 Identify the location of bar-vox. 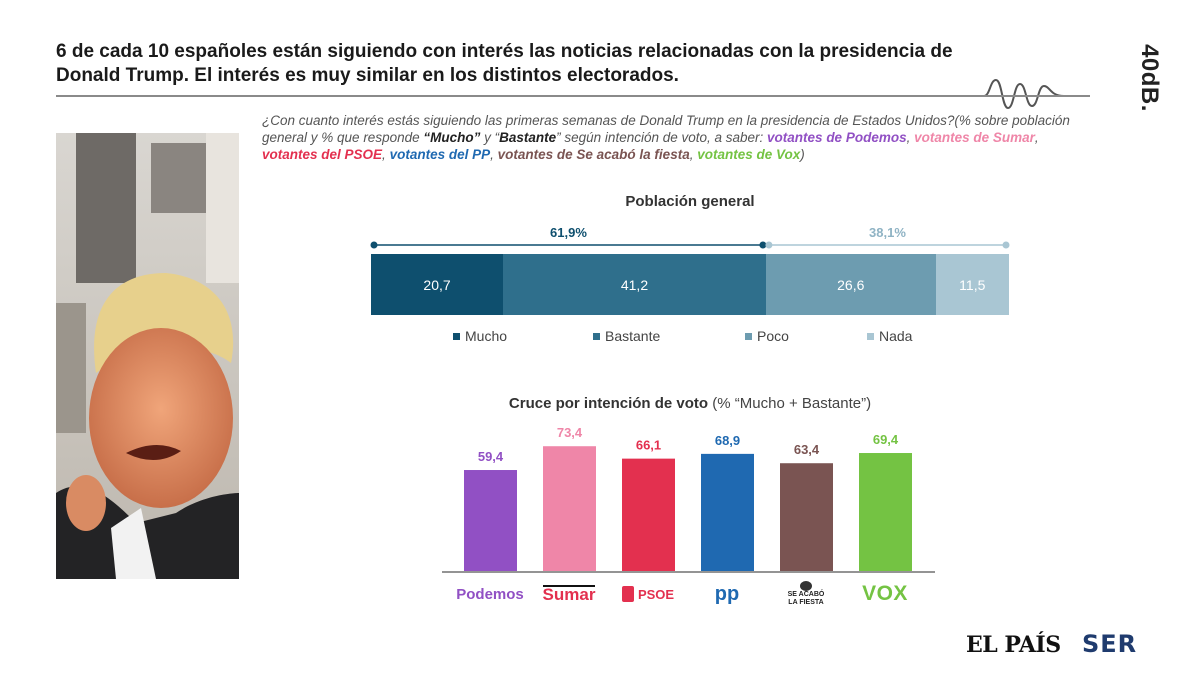
(885, 512).